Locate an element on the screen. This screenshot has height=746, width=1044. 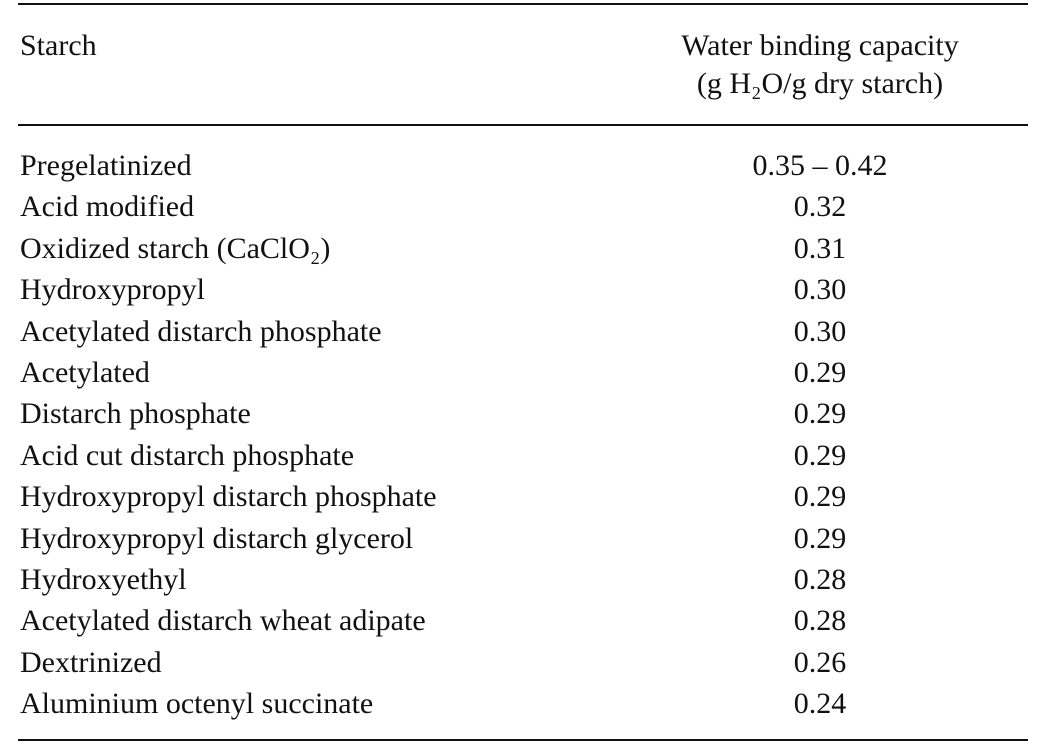
starch-name: Hydroxypropyl distarch glycerol is located at coordinates (217, 538).